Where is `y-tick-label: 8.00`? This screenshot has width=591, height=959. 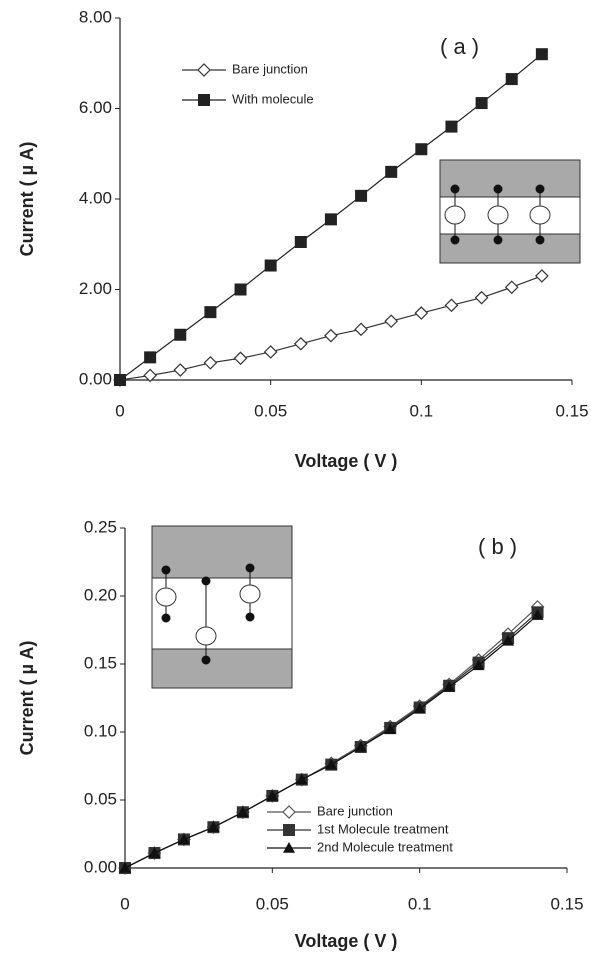 y-tick-label: 8.00 is located at coordinates (95, 16).